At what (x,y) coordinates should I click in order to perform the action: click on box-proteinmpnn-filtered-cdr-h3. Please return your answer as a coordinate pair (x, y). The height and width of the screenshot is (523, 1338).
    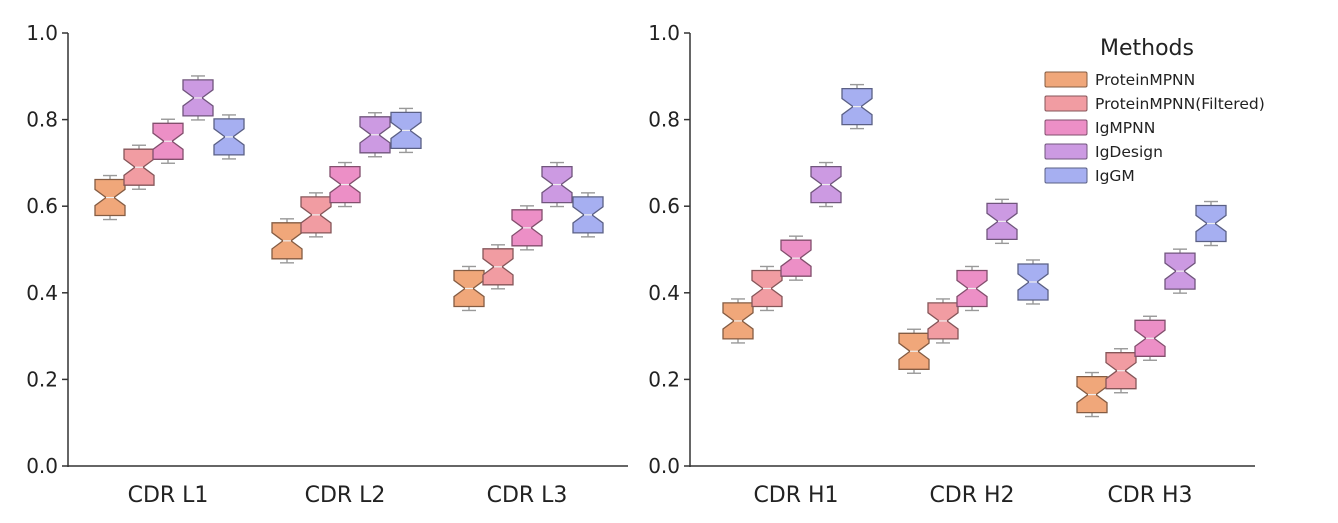
    Looking at the image, I should click on (1121, 371).